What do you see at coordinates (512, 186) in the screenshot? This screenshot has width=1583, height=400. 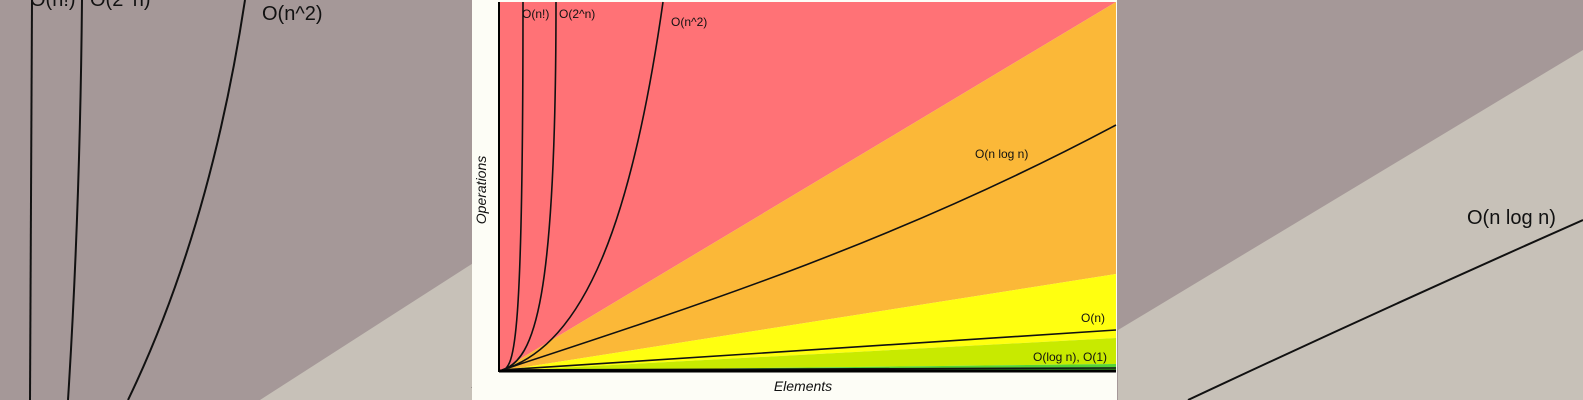 I see `series-line-factorial` at bounding box center [512, 186].